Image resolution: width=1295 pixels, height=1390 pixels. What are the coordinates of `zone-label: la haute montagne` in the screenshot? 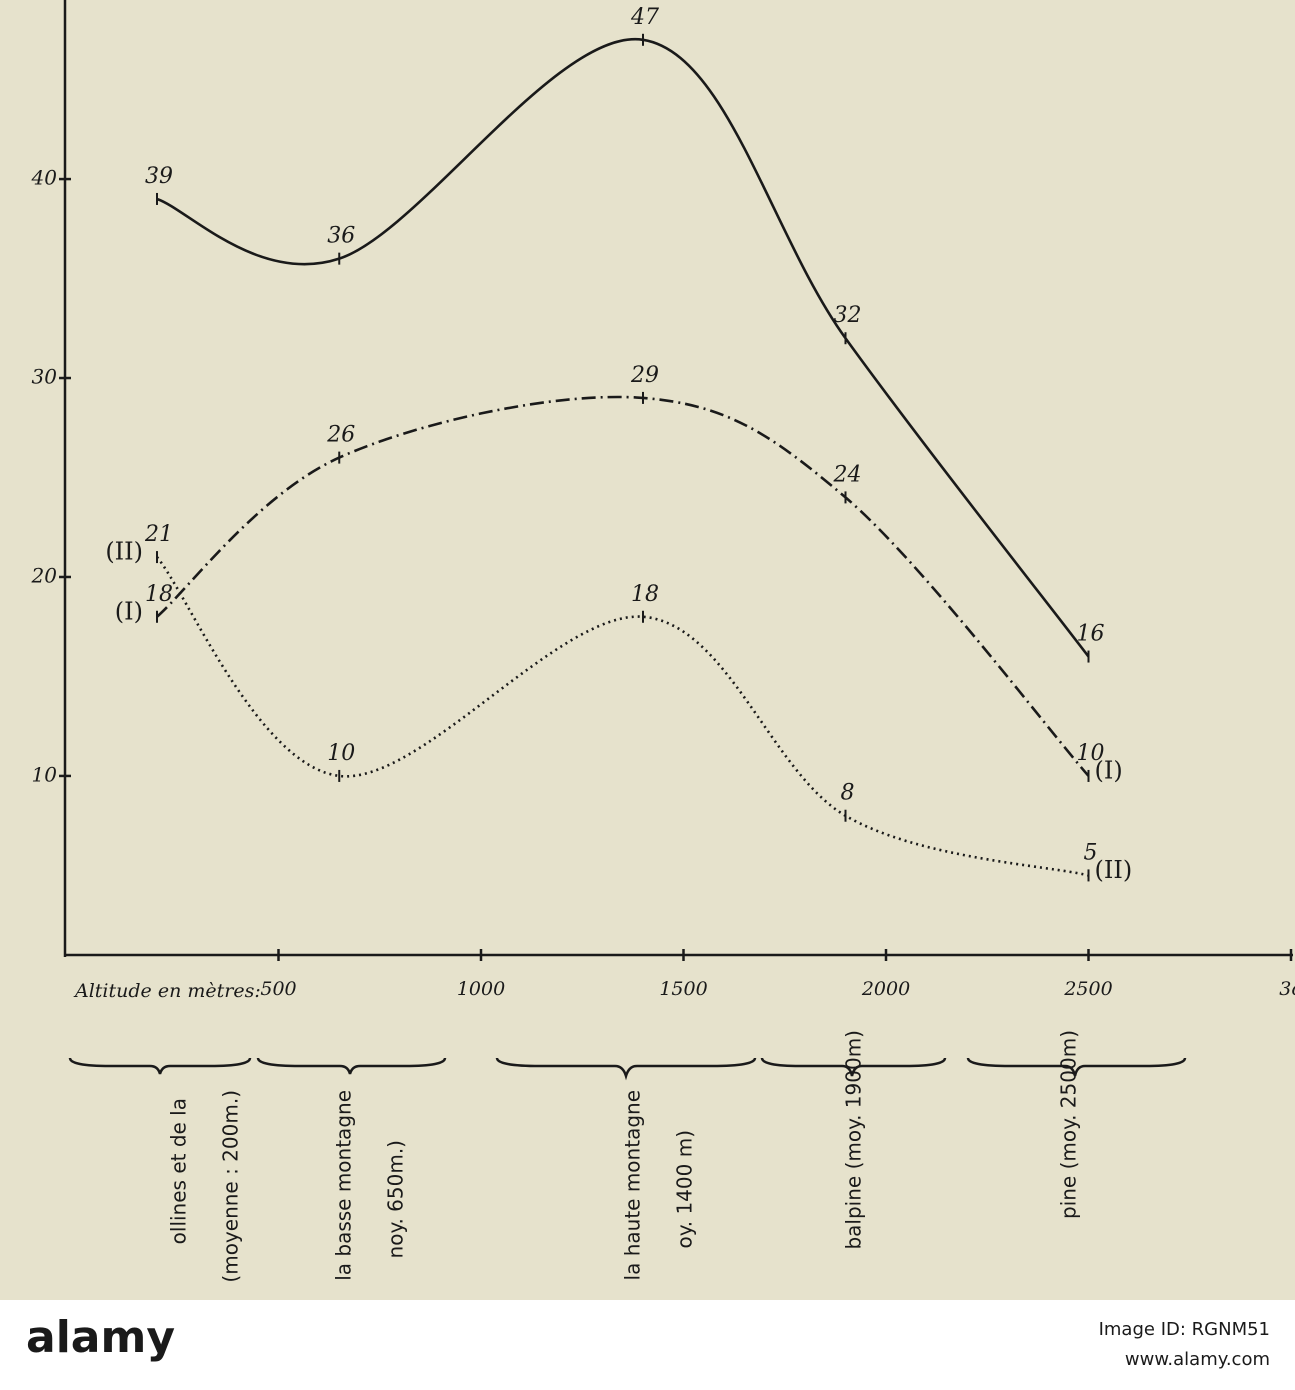 It's located at (633, 1185).